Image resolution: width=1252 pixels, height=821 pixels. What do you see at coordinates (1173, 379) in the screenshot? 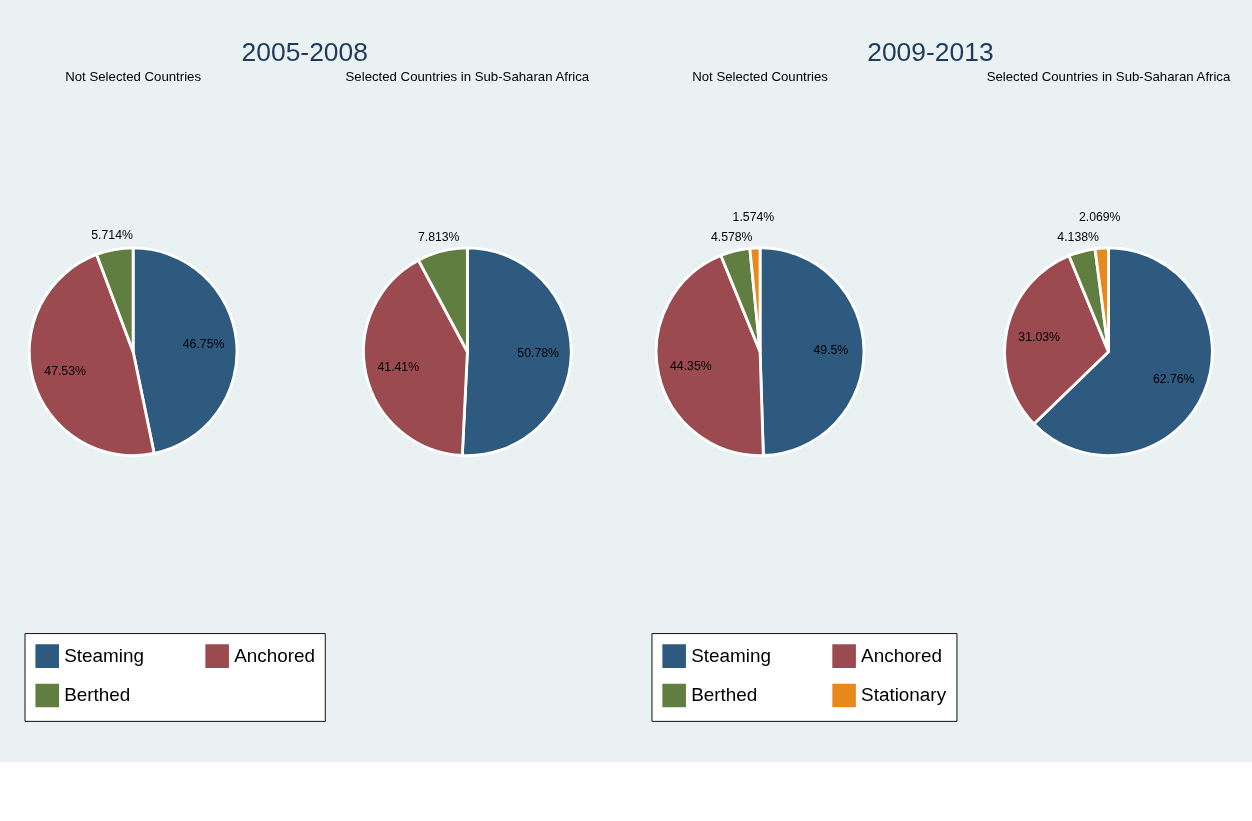
I see `data-label: 62.76%` at bounding box center [1173, 379].